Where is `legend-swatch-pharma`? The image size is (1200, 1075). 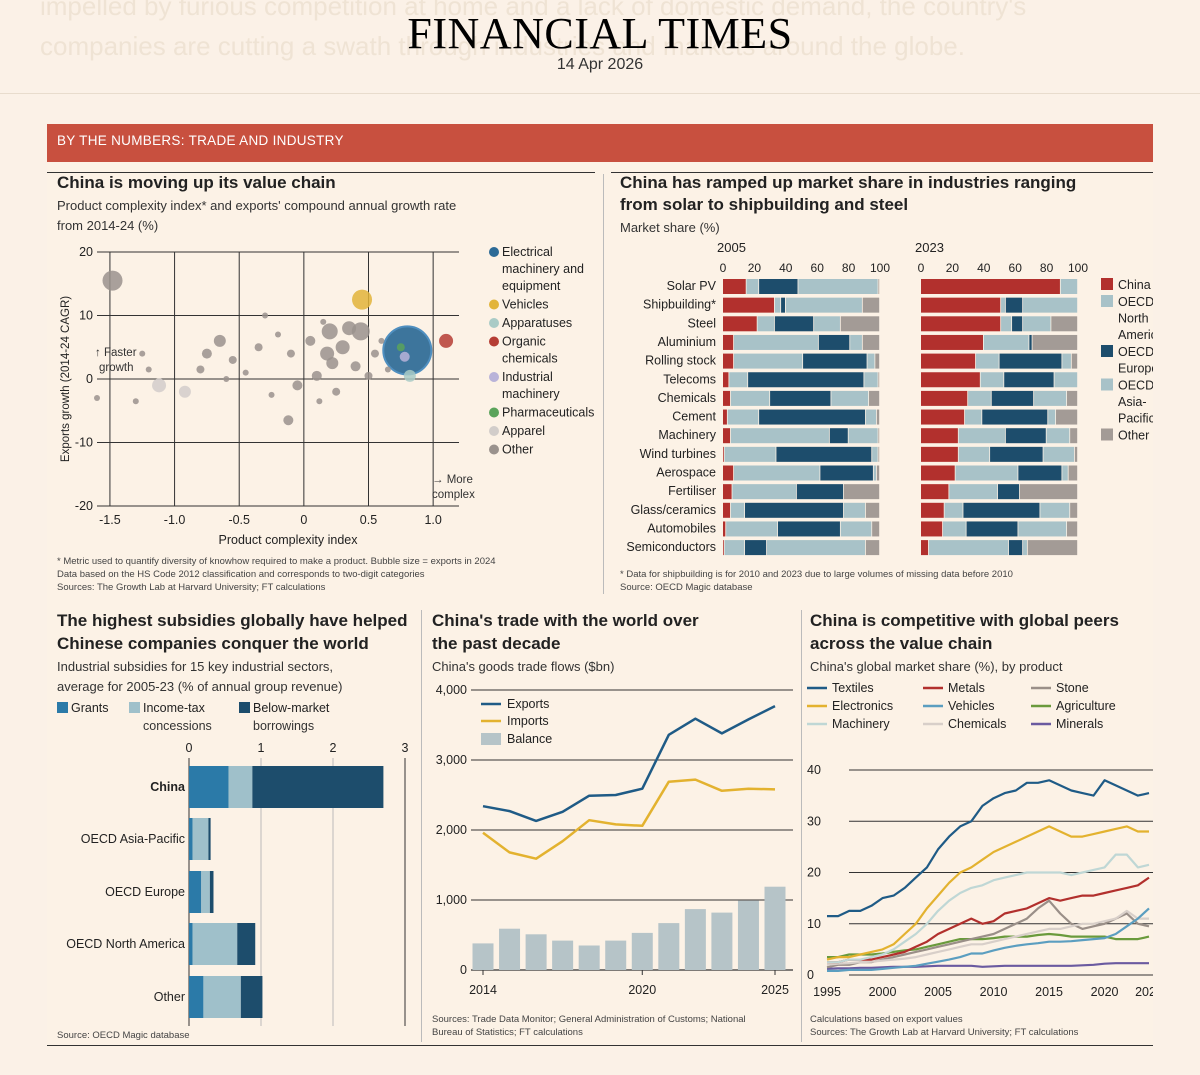 legend-swatch-pharma is located at coordinates (494, 412).